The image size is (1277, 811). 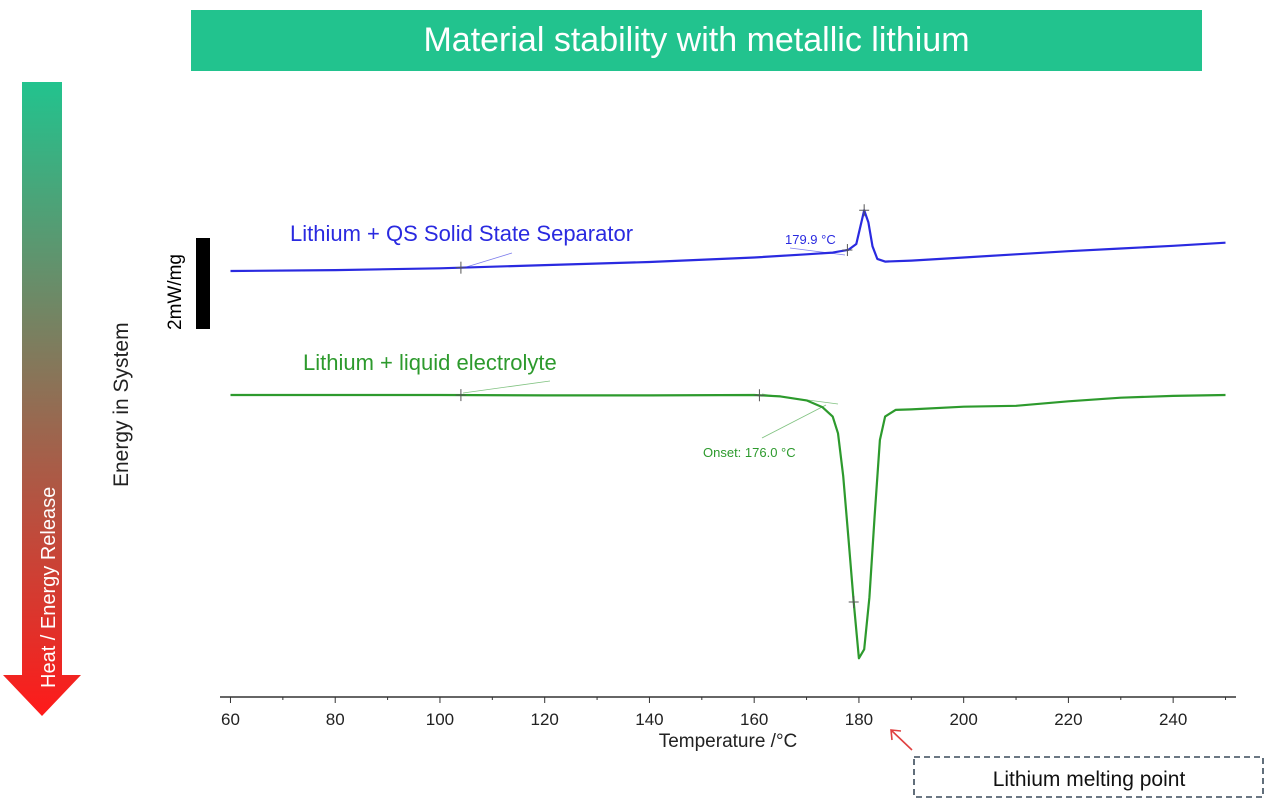 What do you see at coordinates (728, 741) in the screenshot?
I see `x-axis-title: Temperature /°C` at bounding box center [728, 741].